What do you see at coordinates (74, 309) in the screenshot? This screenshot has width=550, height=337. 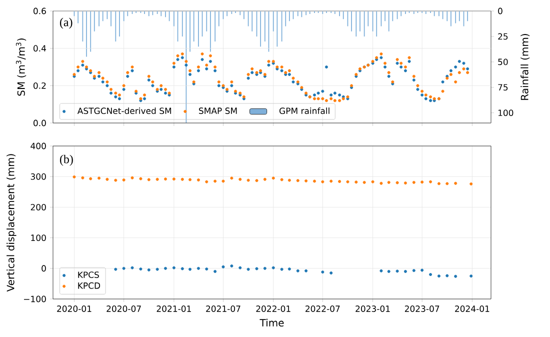 I see `x-tick-label: 2020-01` at bounding box center [74, 309].